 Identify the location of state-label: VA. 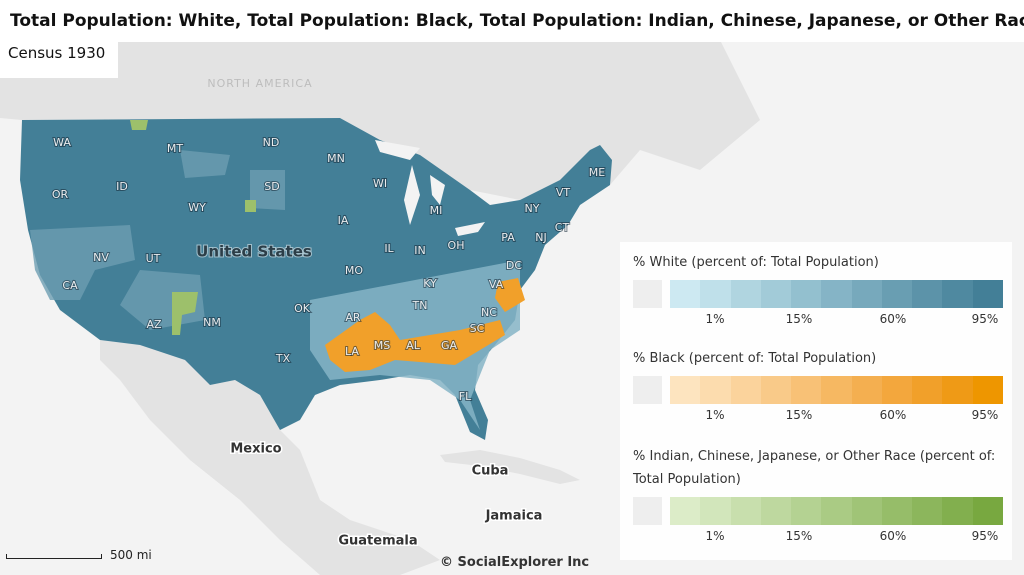
(496, 284).